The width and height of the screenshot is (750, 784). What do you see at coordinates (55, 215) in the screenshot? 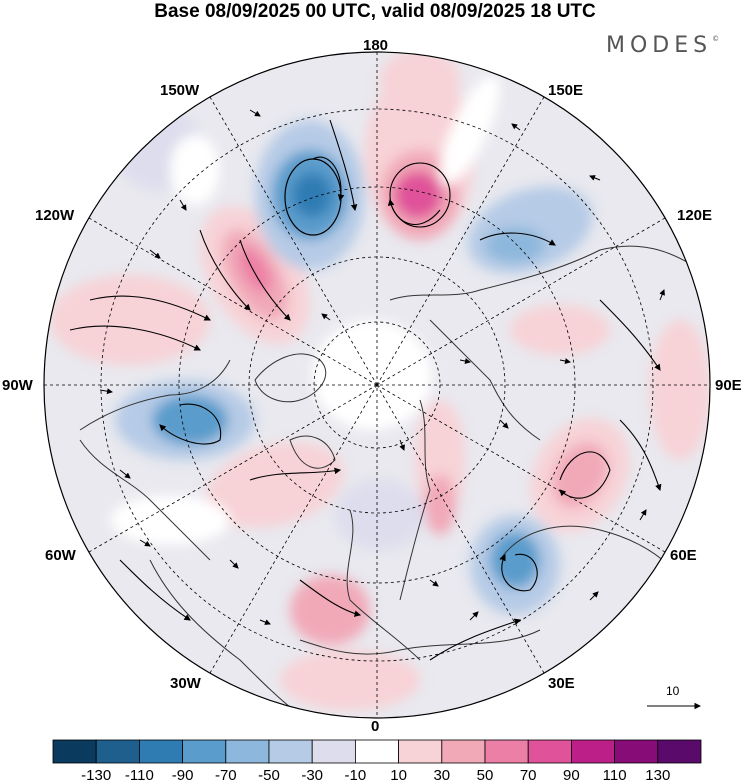
I see `lon-label-120w: 120W` at bounding box center [55, 215].